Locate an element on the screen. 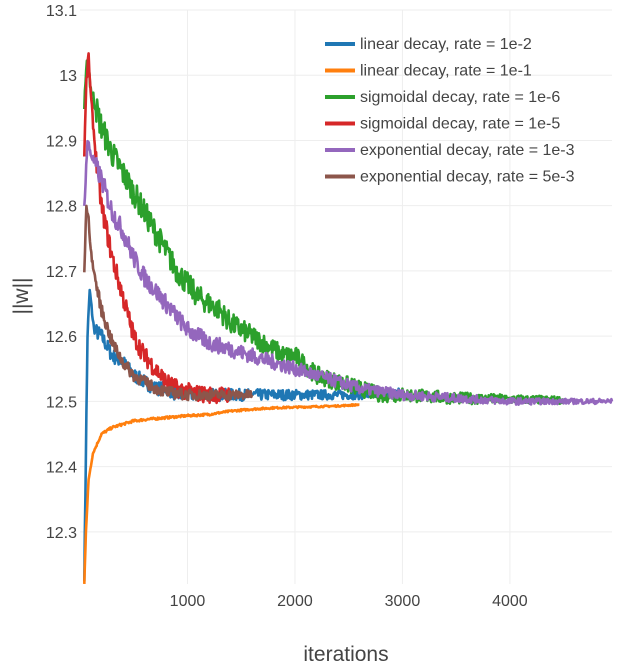 The height and width of the screenshot is (669, 626). legend-item: linear decay, rate = 1e-1 is located at coordinates (428, 71).